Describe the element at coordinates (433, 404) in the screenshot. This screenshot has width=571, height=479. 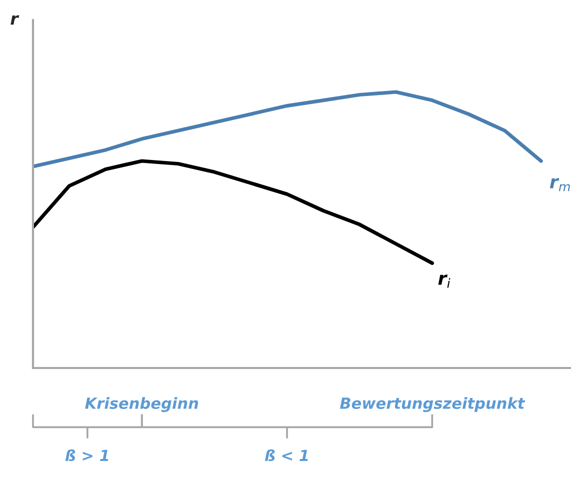
I see `x-tick-label: Bewertungszeitpunkt` at that location.